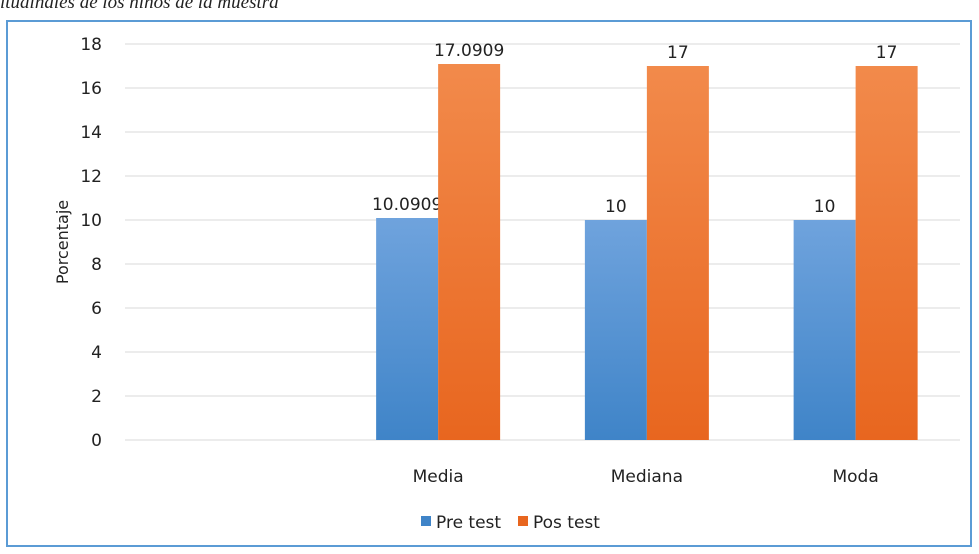 The image size is (979, 554). What do you see at coordinates (91, 133) in the screenshot?
I see `y-tick-label: 14` at bounding box center [91, 133].